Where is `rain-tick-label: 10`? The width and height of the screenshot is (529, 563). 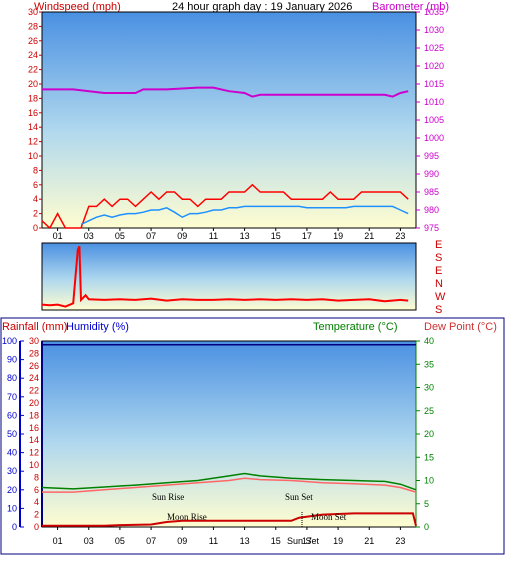
rain-tick-label: 10 is located at coordinates (34, 465).